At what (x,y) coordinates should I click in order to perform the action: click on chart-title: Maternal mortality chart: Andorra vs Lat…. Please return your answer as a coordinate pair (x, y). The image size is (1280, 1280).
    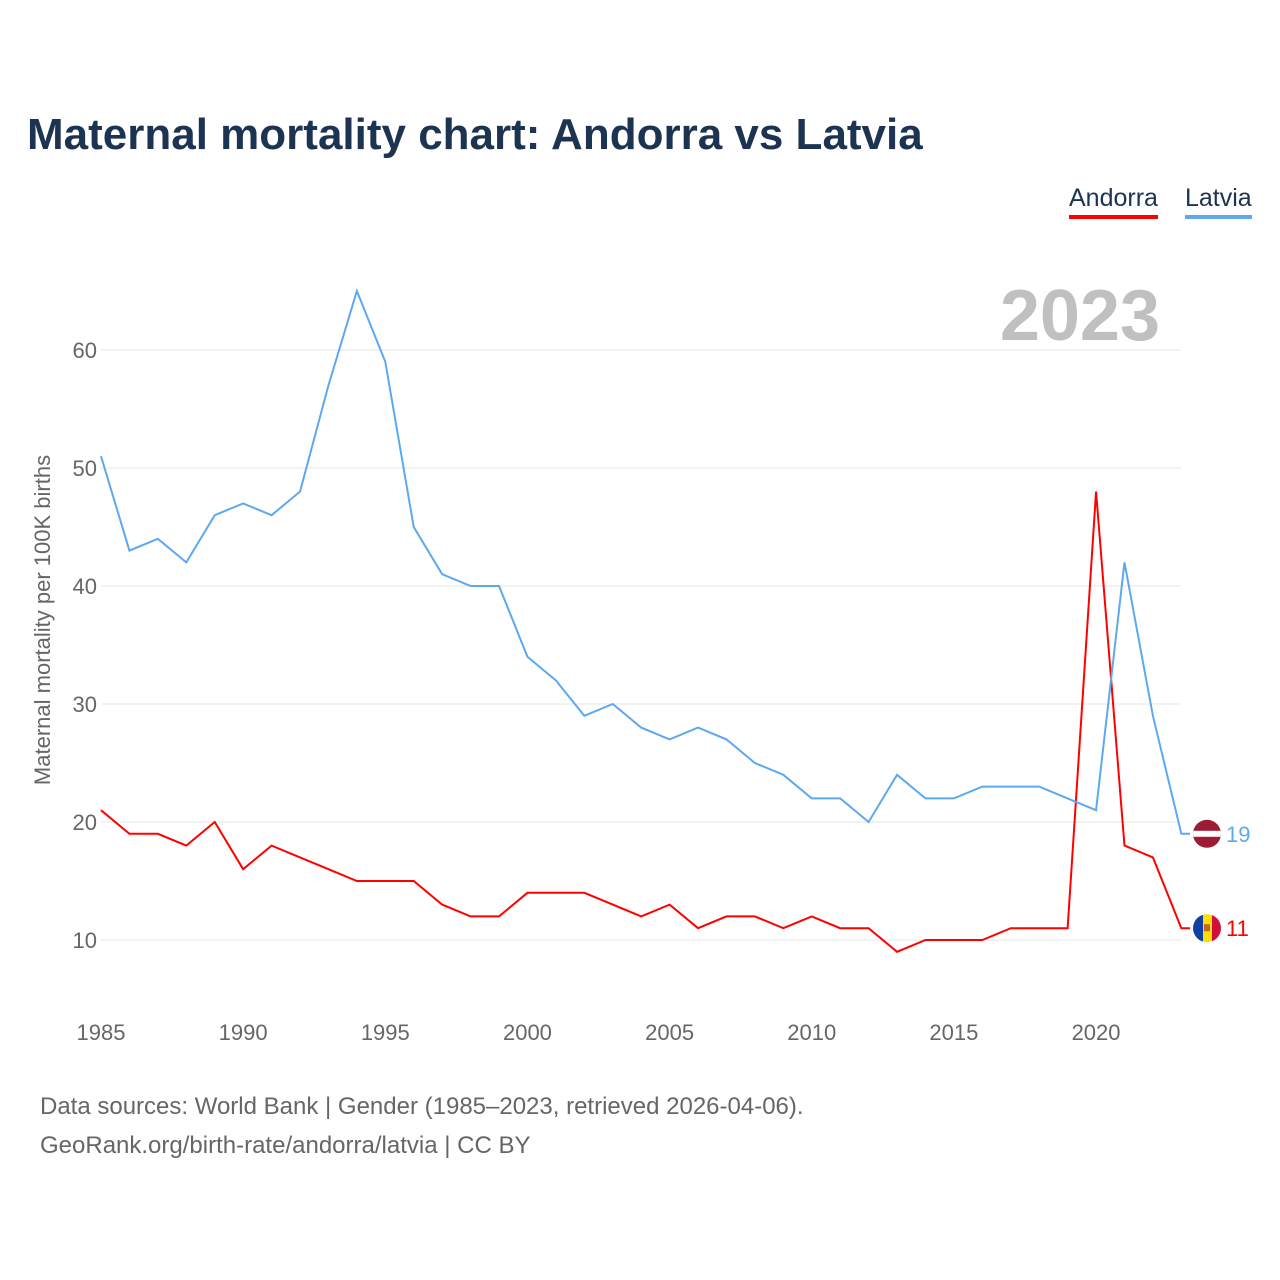
    Looking at the image, I should click on (475, 134).